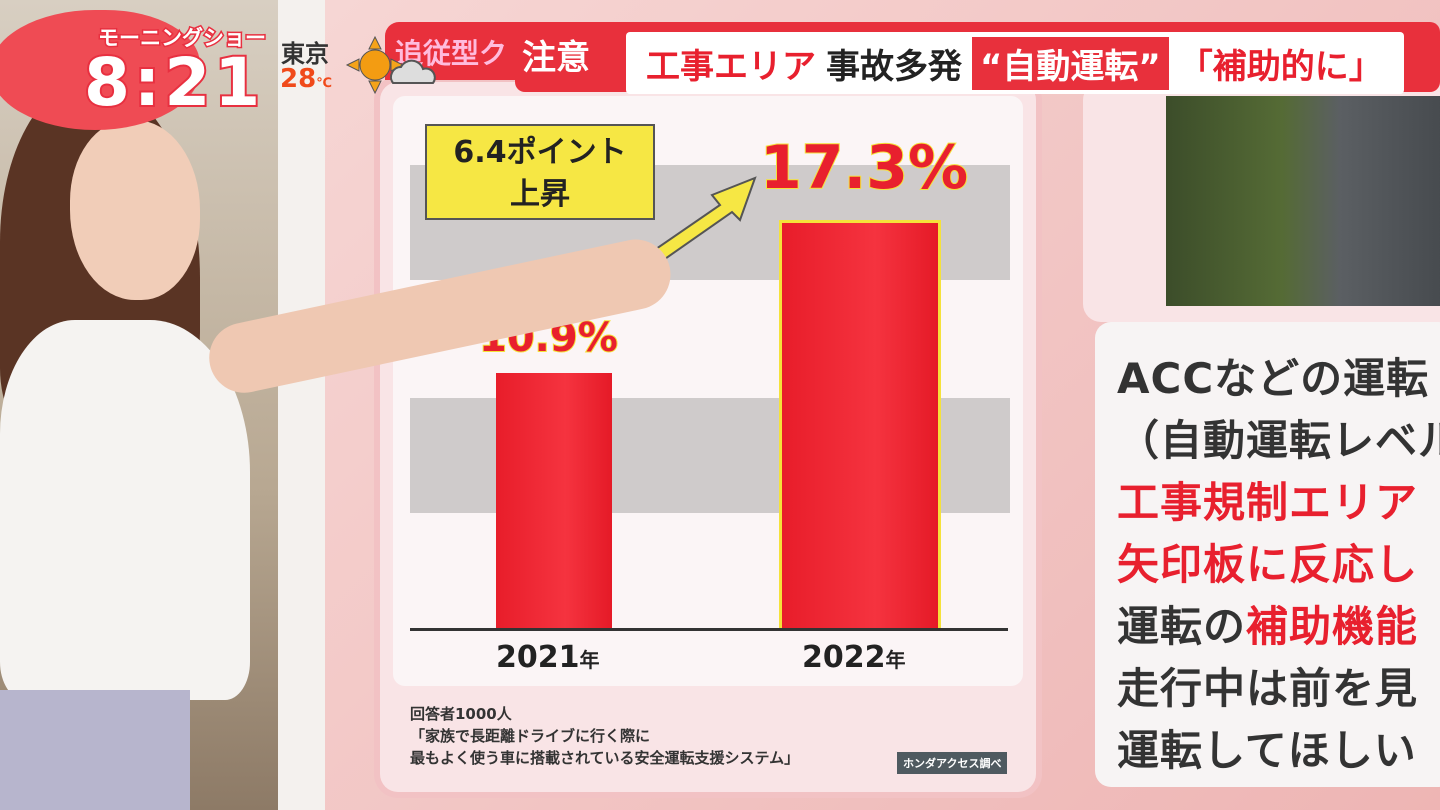 The height and width of the screenshot is (810, 1440). I want to click on callout-line1: 6.4ポイント, so click(540, 152).